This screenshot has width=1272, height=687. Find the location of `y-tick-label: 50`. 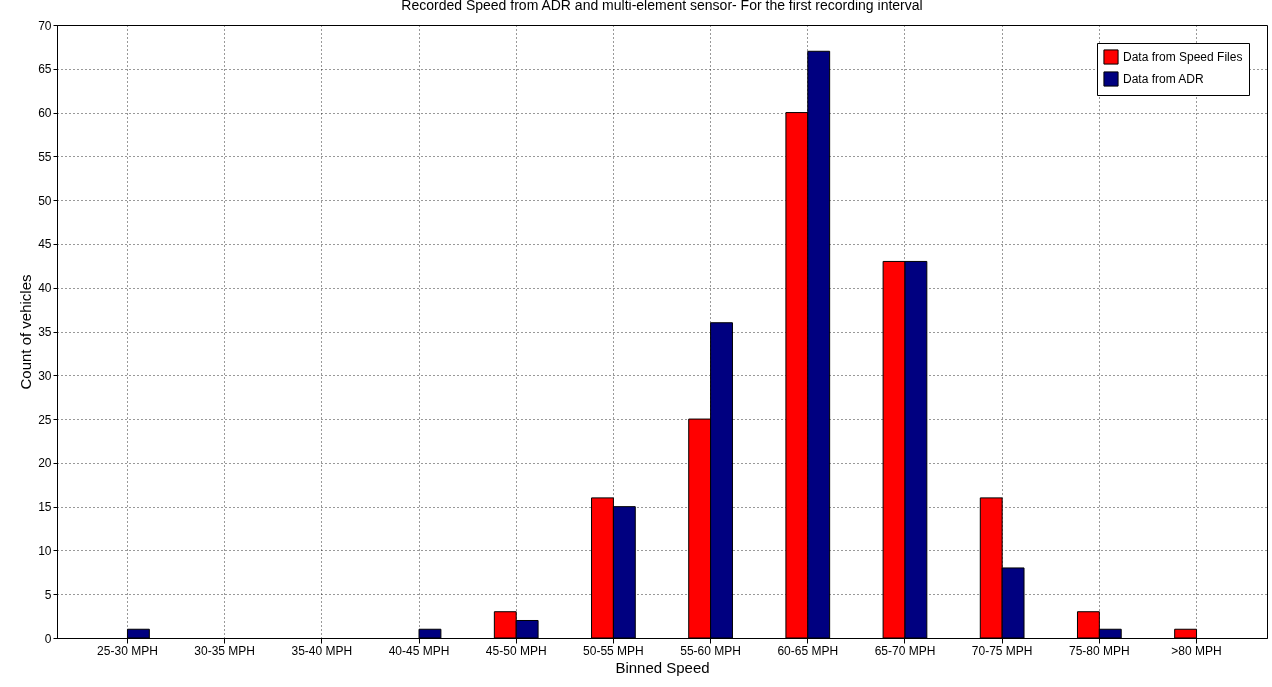

y-tick-label: 50 is located at coordinates (45, 200).